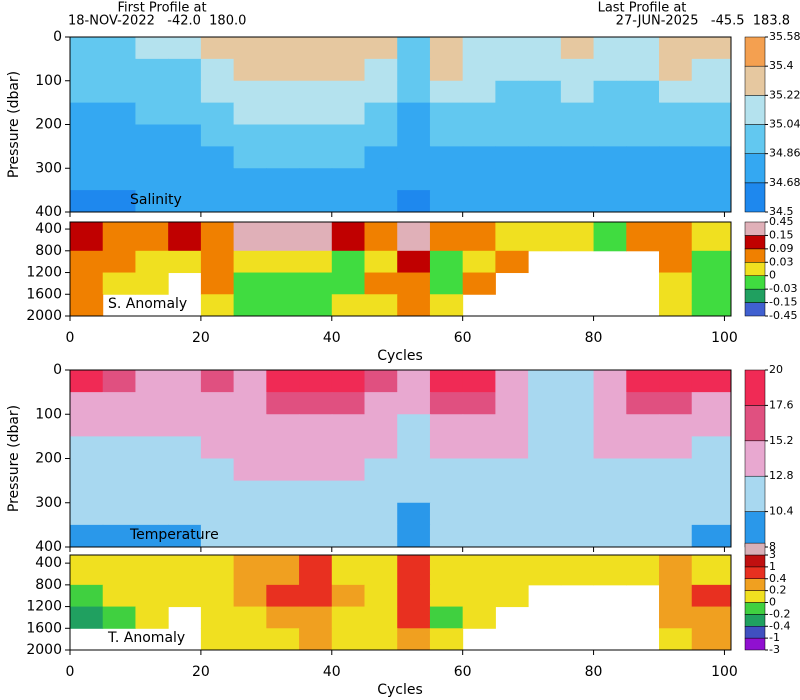 This screenshot has height=700, width=800. I want to click on first-profile-info: 18-NOV-2022 -42.0 180.0, so click(157, 21).